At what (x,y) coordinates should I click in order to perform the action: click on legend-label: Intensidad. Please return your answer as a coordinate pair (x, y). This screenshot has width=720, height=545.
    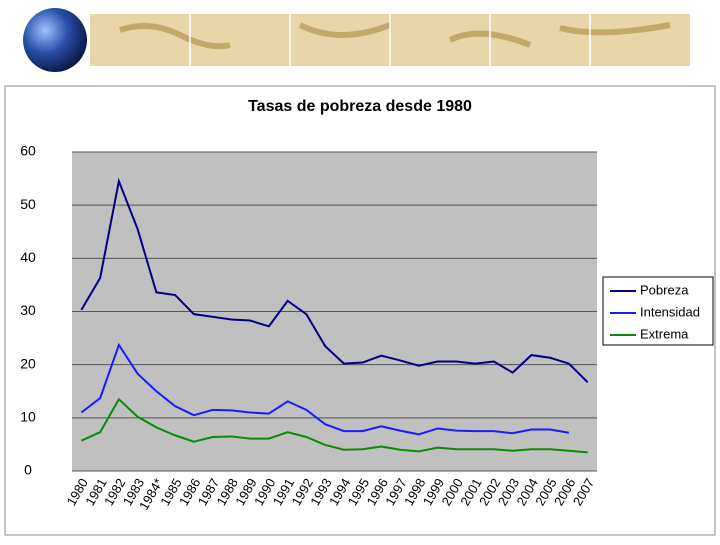
    Looking at the image, I should click on (670, 311).